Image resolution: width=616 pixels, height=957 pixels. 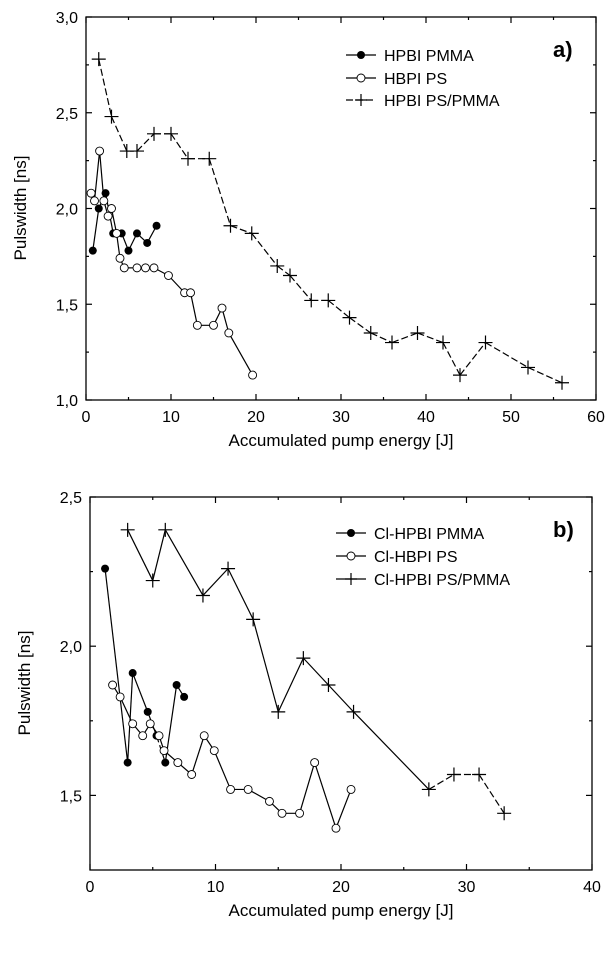 I want to click on y-axis-label-b: Pulswidth [ns], so click(x=24, y=683).